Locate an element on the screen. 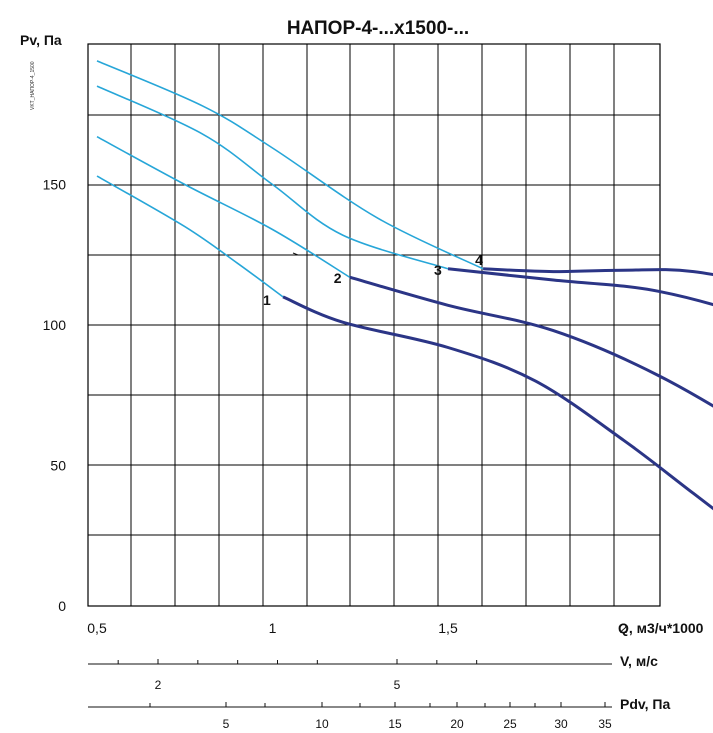 The height and width of the screenshot is (733, 713). x-tick-label: 0,5 is located at coordinates (97, 628).